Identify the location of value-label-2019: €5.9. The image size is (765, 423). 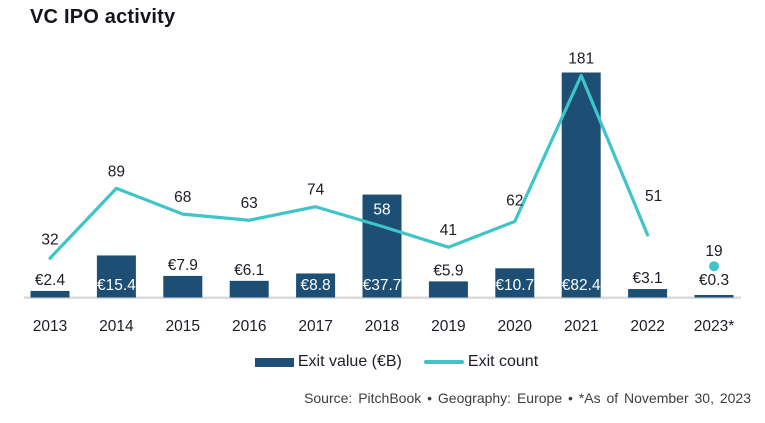
(448, 270).